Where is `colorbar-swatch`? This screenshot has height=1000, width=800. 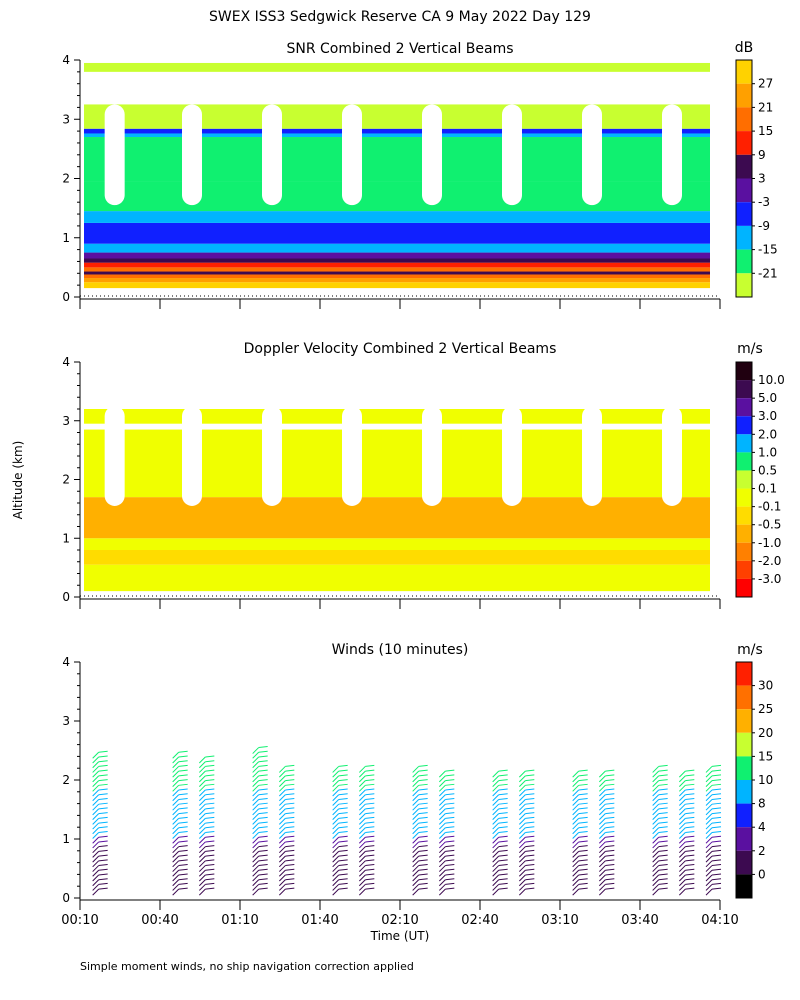 colorbar-swatch is located at coordinates (744, 886).